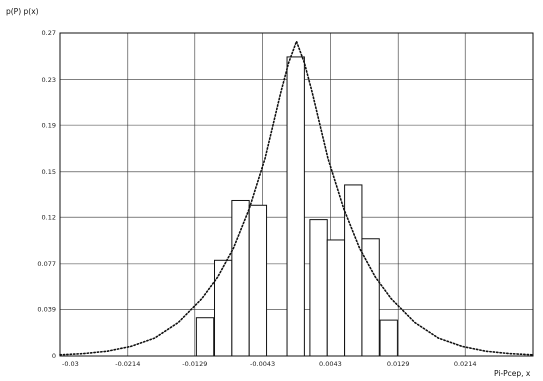  What do you see at coordinates (194, 364) in the screenshot?
I see `x-tick-label-2: -0.0129` at bounding box center [194, 364].